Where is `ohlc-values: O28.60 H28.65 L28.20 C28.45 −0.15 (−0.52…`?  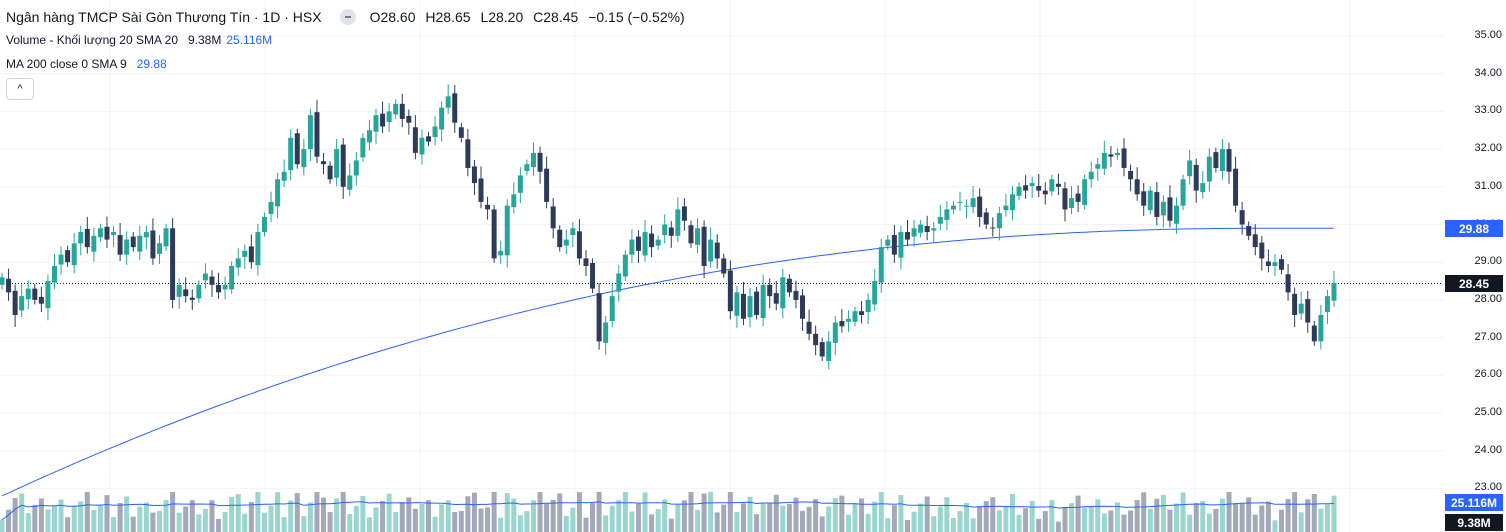
ohlc-values: O28.60 H28.65 L28.20 C28.45 −0.15 (−0.52… is located at coordinates (530, 17).